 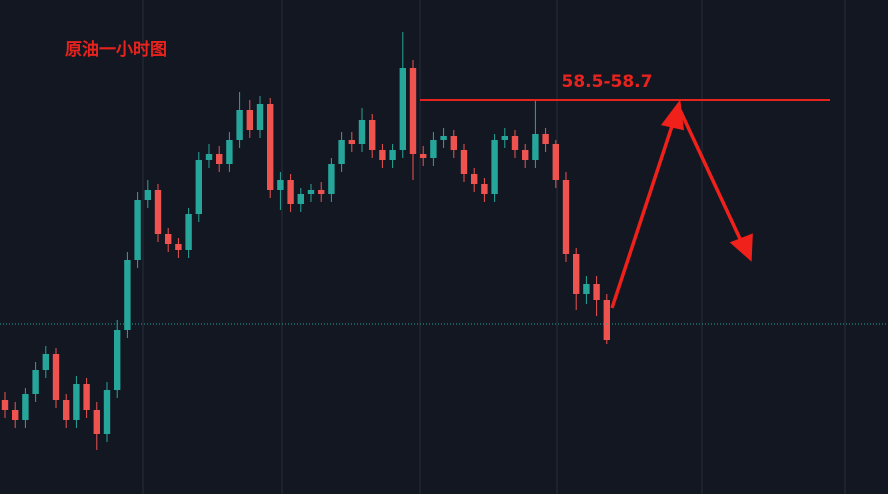 I want to click on arrow-up, so click(x=643, y=214).